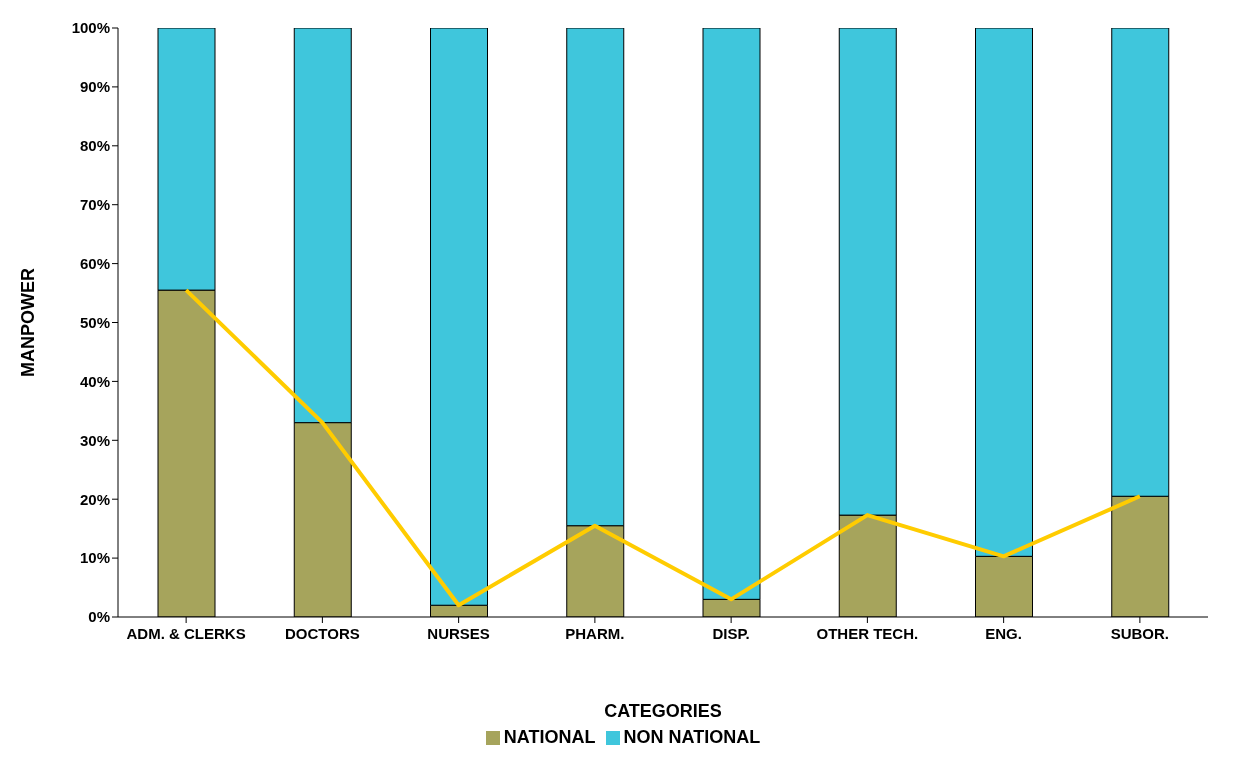 The width and height of the screenshot is (1233, 764). Describe the element at coordinates (99, 617) in the screenshot. I see `y-tick-label: 0%` at that location.